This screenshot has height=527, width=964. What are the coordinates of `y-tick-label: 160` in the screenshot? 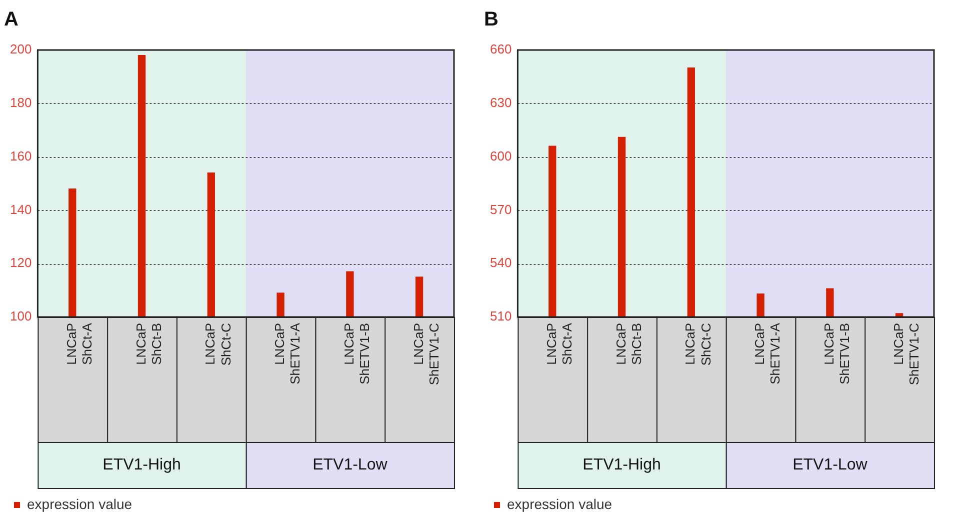 It's located at (21, 156).